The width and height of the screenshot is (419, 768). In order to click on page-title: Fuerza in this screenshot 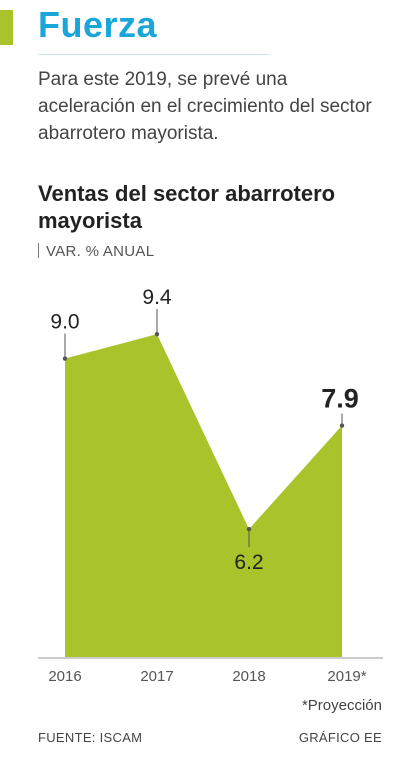, I will do `click(98, 24)`.